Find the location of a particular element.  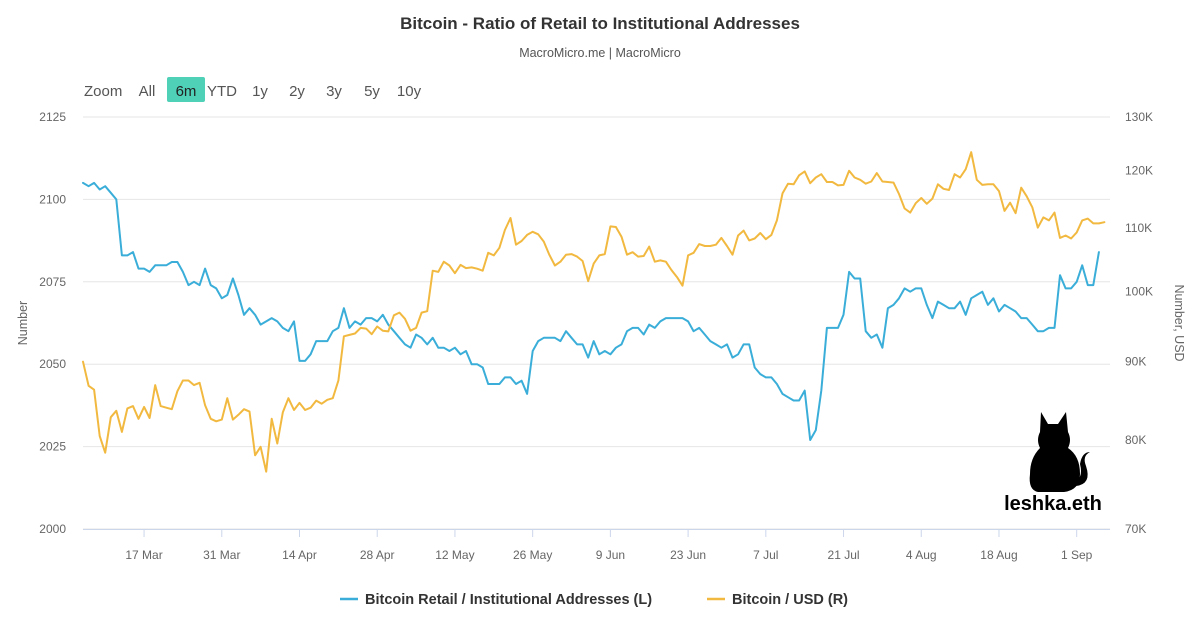

zoom-button-10y: 10y is located at coordinates (409, 91).